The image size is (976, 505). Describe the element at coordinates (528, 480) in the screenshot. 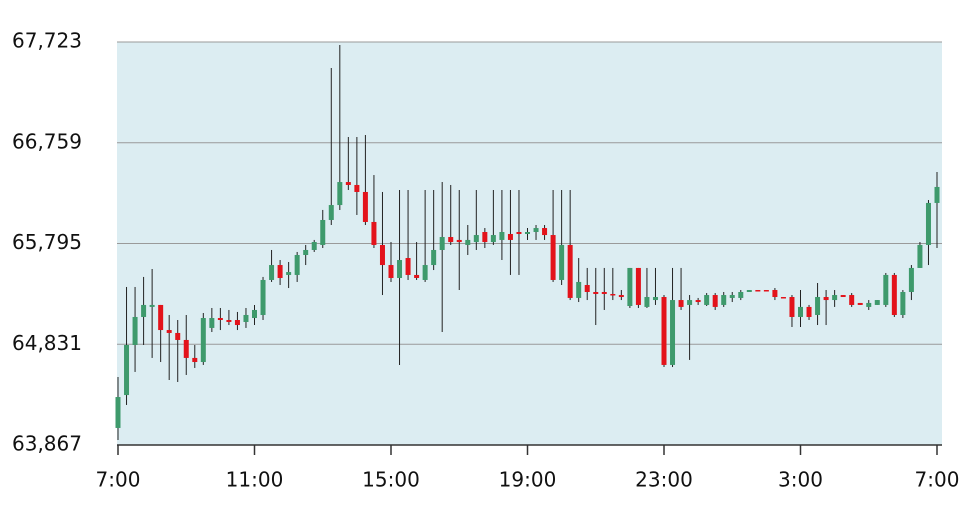

I see `x-tick-label: 19:00` at that location.